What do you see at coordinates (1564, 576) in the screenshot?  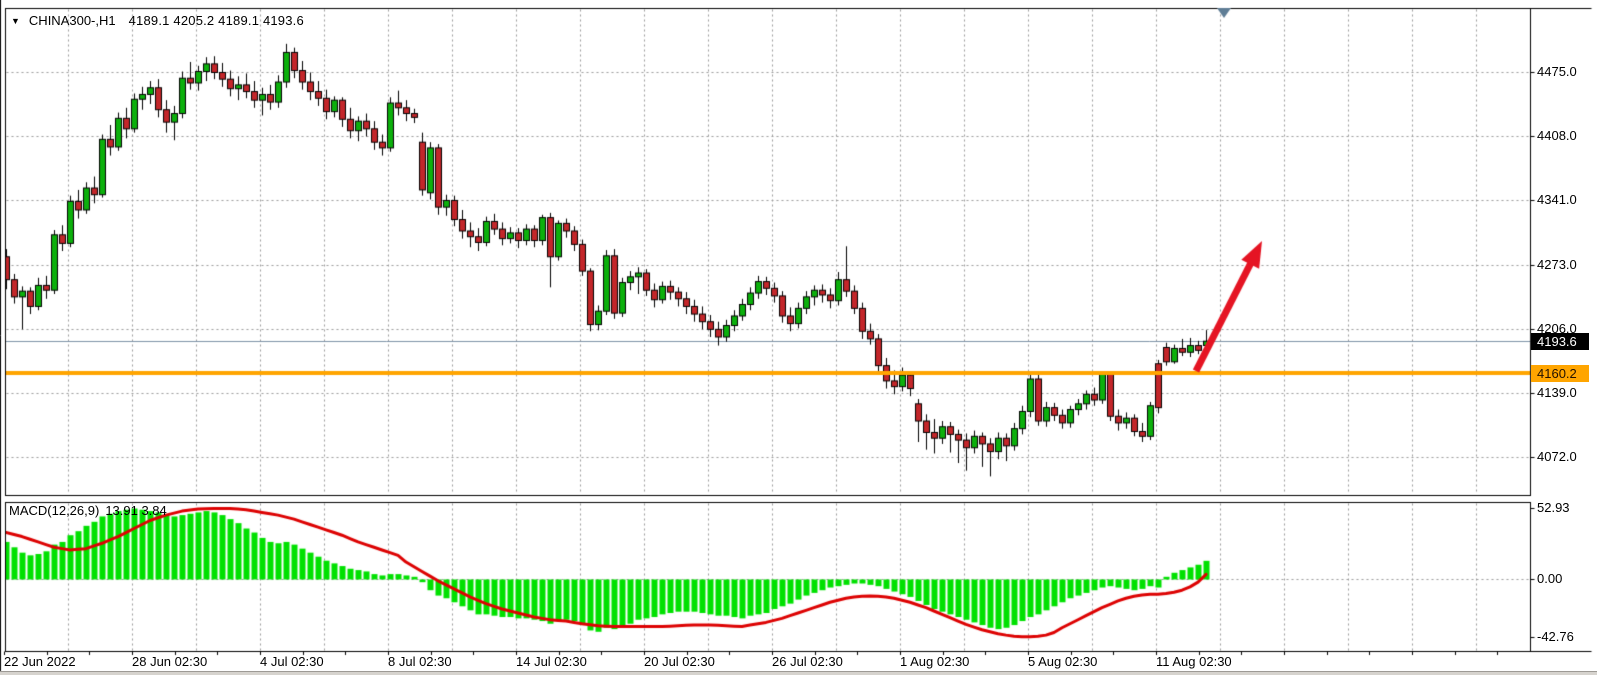 I see `macd-axis` at bounding box center [1564, 576].